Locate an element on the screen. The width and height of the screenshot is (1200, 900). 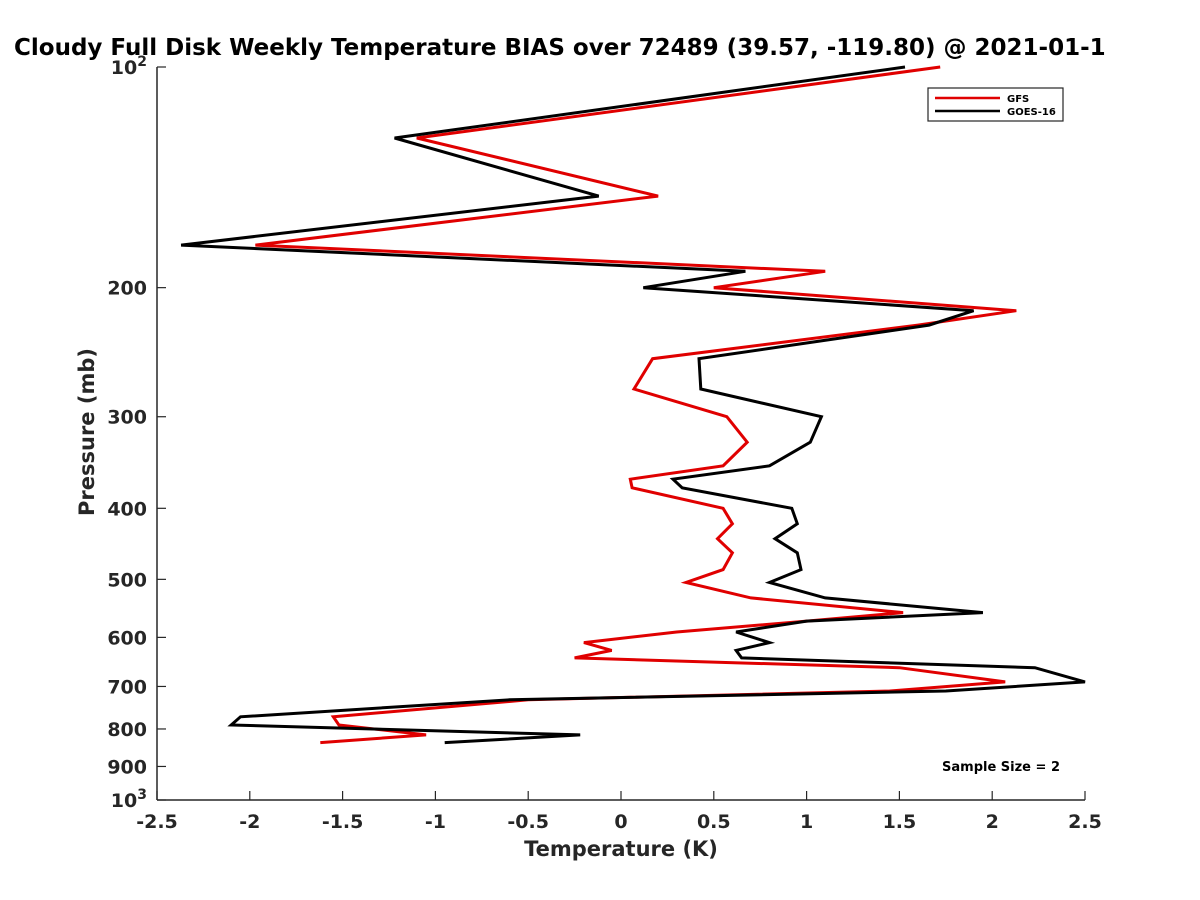
sample-size-annotation: Sample Size = 2 is located at coordinates (1001, 767).